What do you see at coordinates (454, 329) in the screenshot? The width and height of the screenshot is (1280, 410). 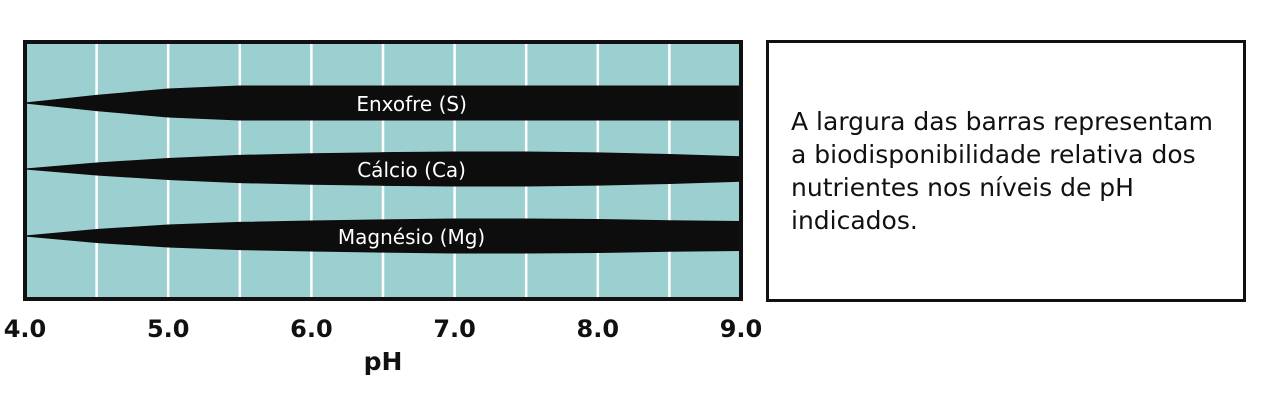 I see `x-tick-label: 7.0` at bounding box center [454, 329].